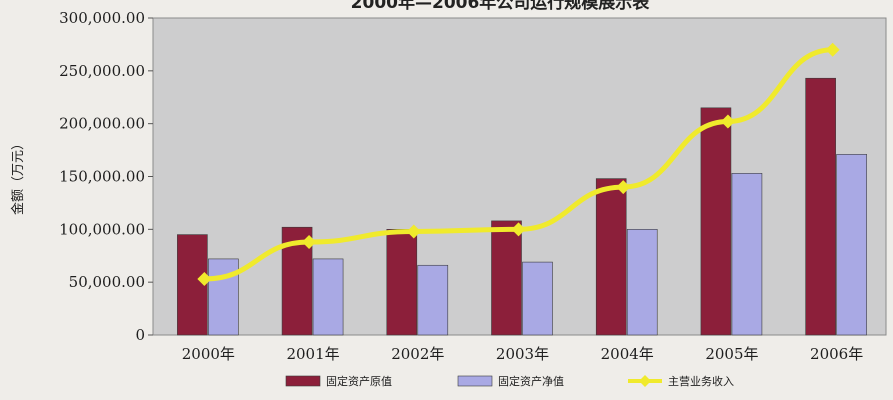 This screenshot has width=893, height=400. I want to click on y-axis-label: 金额（万元）, so click(18, 176).